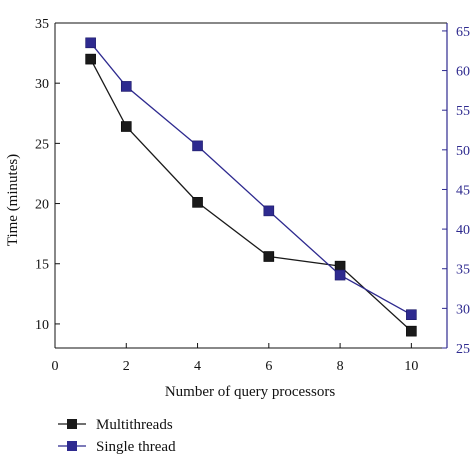  What do you see at coordinates (47, 175) in the screenshot?
I see `y-axis-left: 10 15 20 25 30 35` at bounding box center [47, 175].